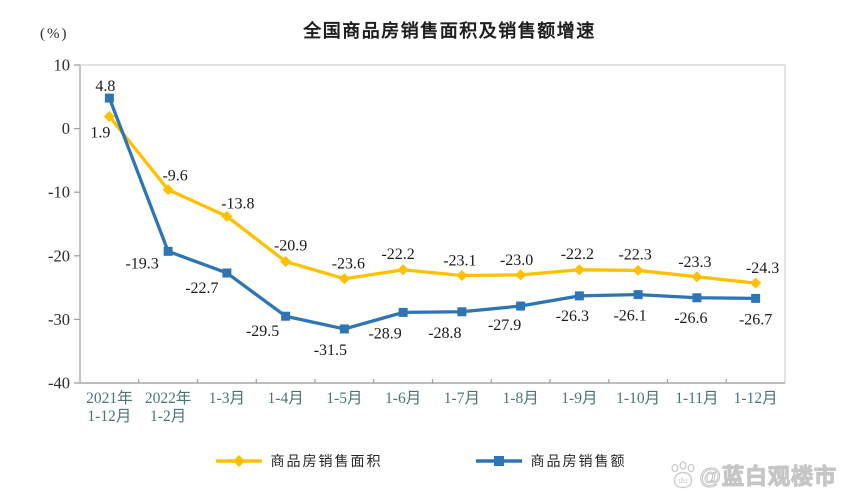 Image resolution: width=841 pixels, height=504 pixels. Describe the element at coordinates (682, 480) in the screenshot. I see `svg-text: du` at that location.